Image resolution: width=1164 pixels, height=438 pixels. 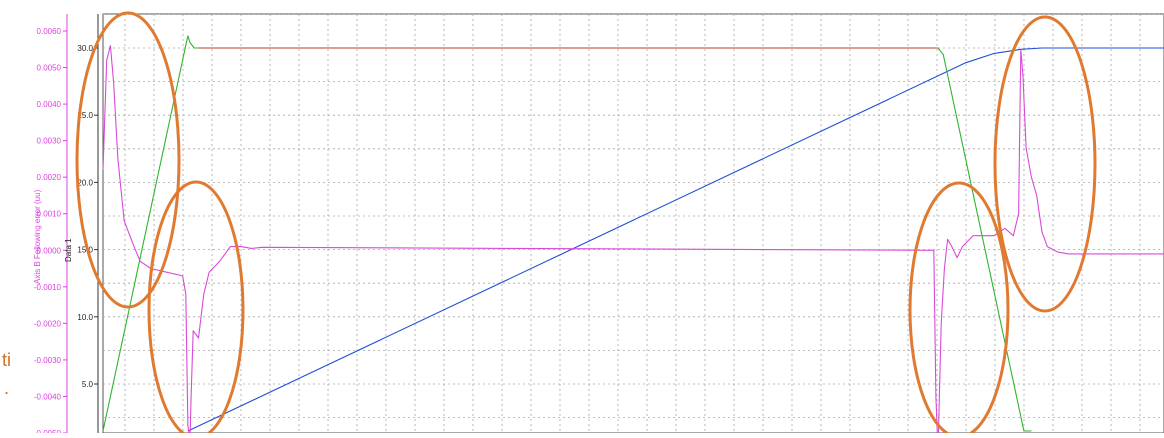 What do you see at coordinates (85, 182) in the screenshot?
I see `right-axis-tick-label: 20.0` at bounding box center [85, 182].